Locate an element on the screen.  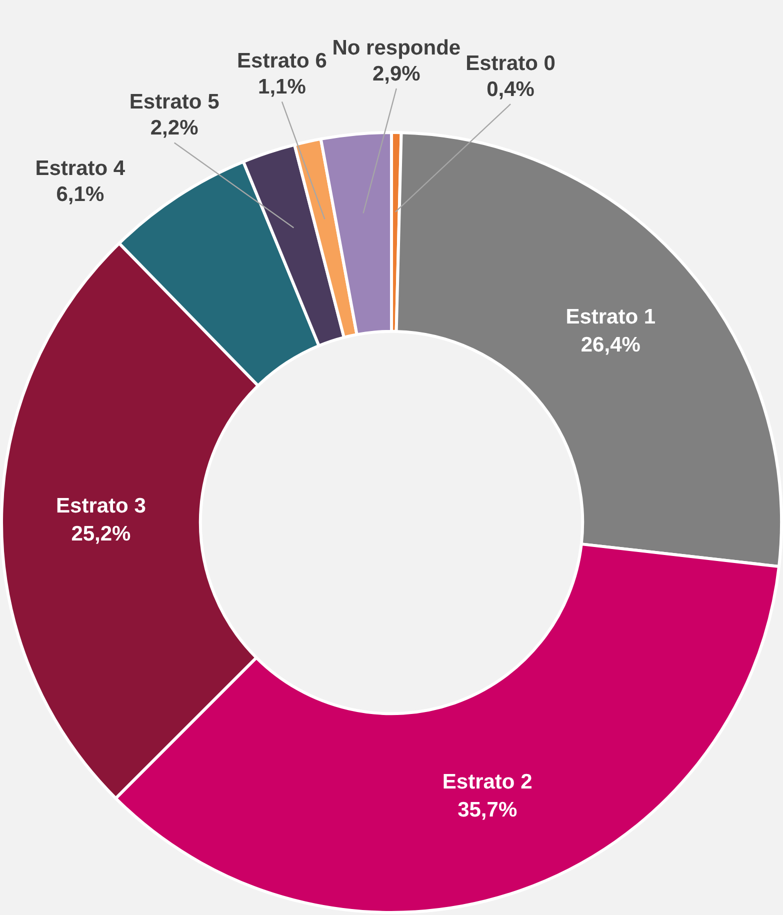
slice-label: Estrato 4 is located at coordinates (80, 168).